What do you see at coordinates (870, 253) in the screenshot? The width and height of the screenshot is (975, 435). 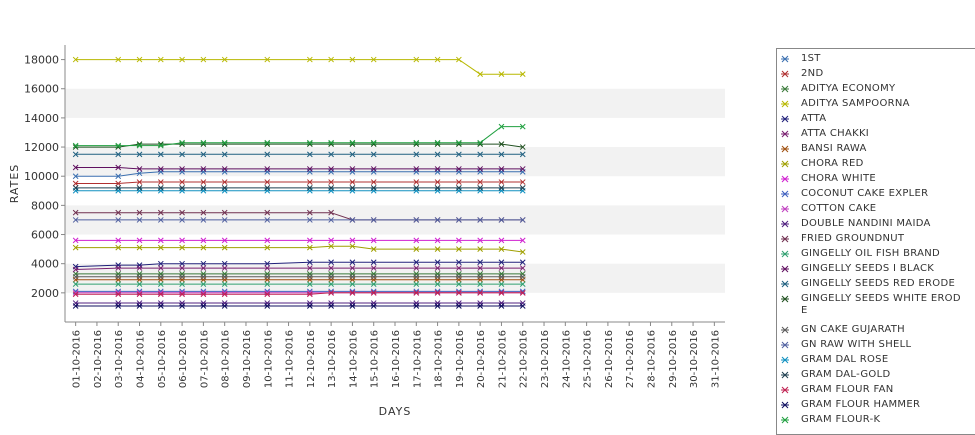 I see `legend-label: GINGELLY OIL FISH BRAND` at bounding box center [870, 253].